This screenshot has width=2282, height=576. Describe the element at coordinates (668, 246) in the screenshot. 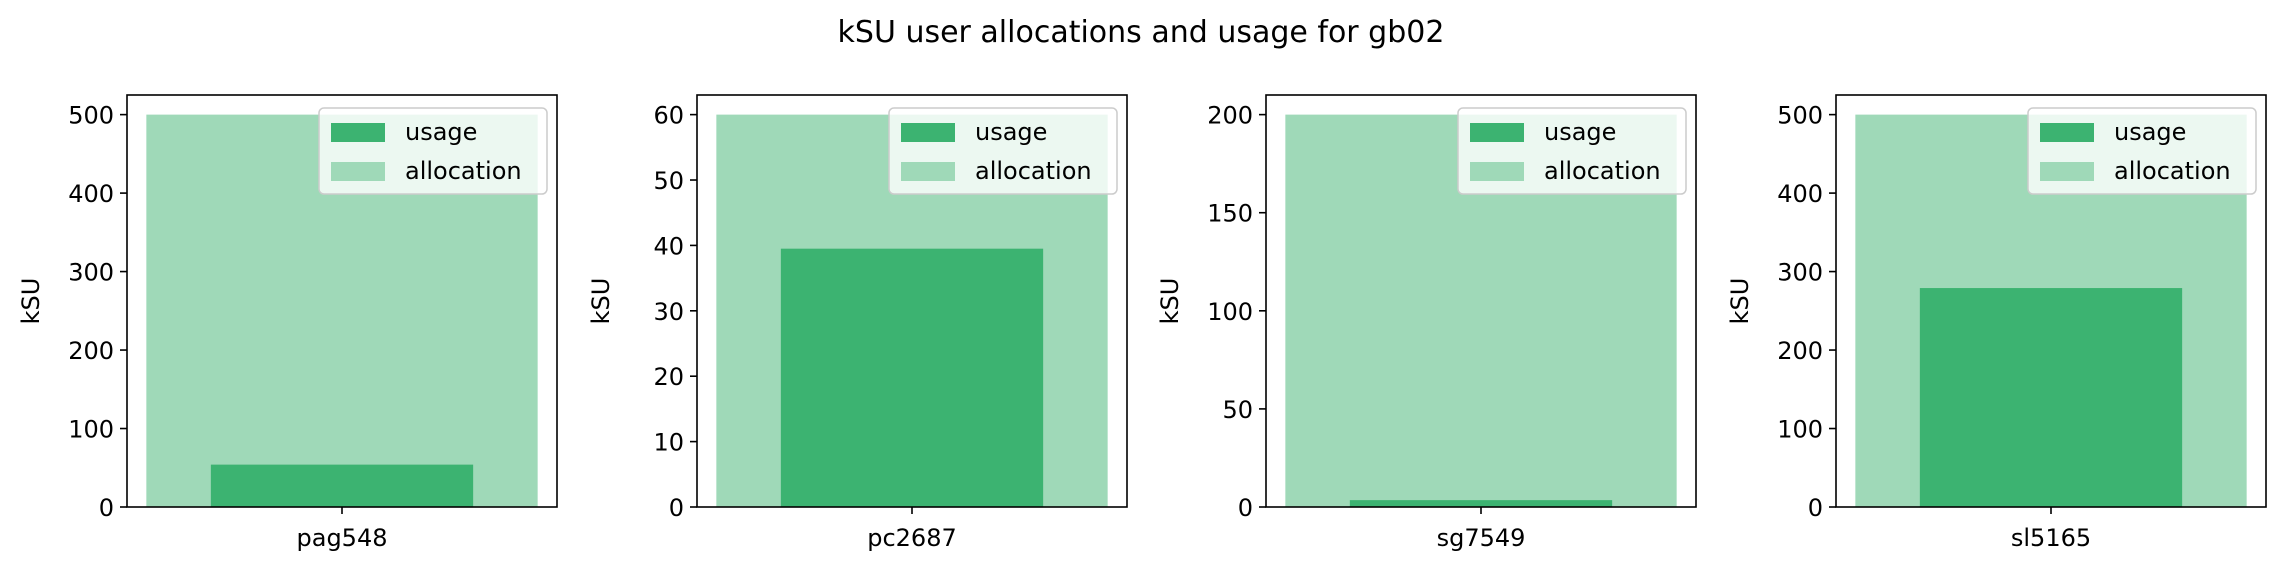

I see `y-tick-label: 40` at that location.